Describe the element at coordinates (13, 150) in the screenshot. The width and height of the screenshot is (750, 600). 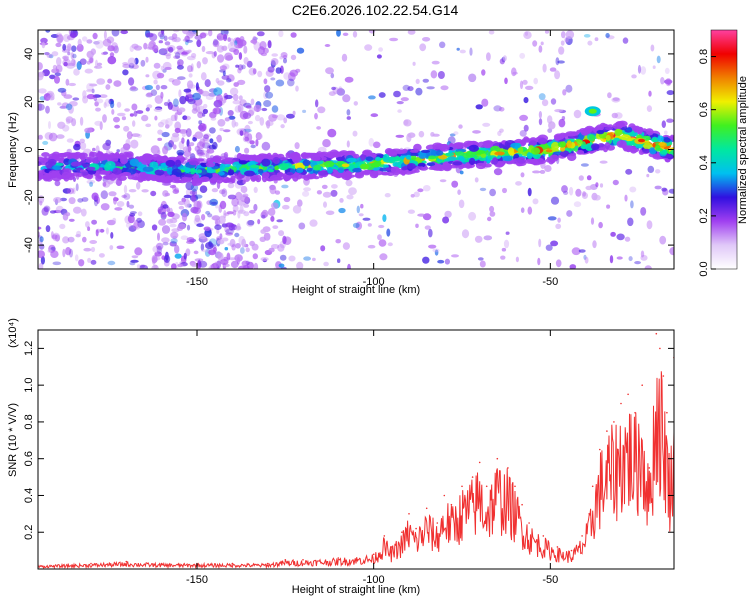
I see `spectrogram-y-label: Frequency (Hz)` at that location.